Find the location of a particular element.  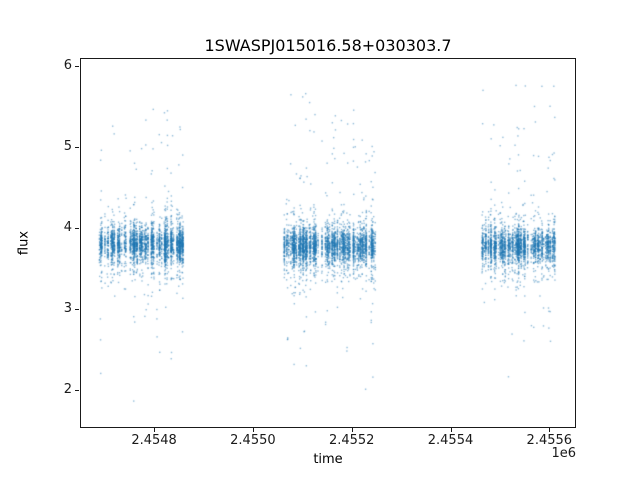

x-tick-label: 2.4554 is located at coordinates (450, 440).